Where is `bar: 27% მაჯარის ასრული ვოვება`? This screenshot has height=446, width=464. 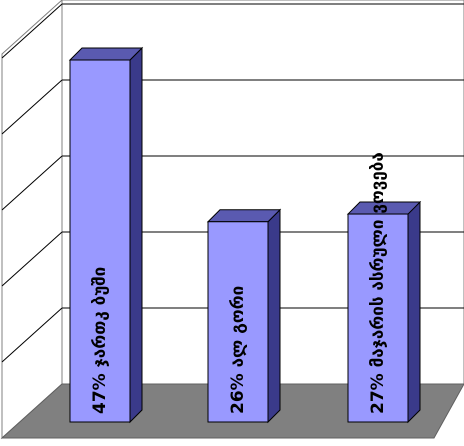 bar: 27% მაჯარის ასრული ვოვება is located at coordinates (384, 288).